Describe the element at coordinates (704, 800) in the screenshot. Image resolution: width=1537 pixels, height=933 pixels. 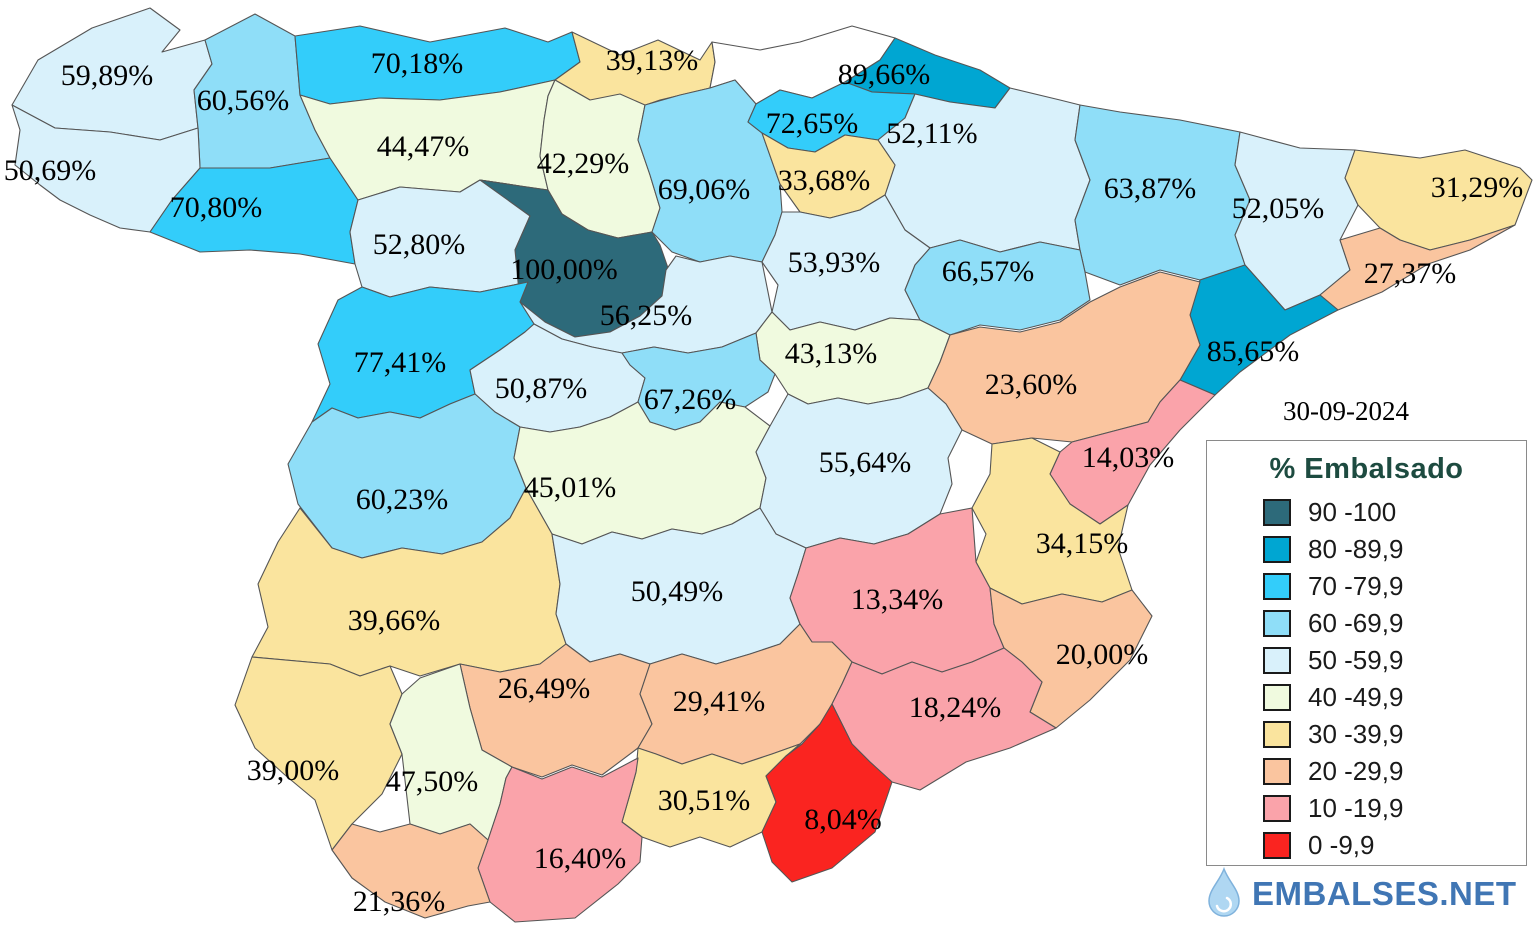
I see `region-label: 30,51%` at that location.